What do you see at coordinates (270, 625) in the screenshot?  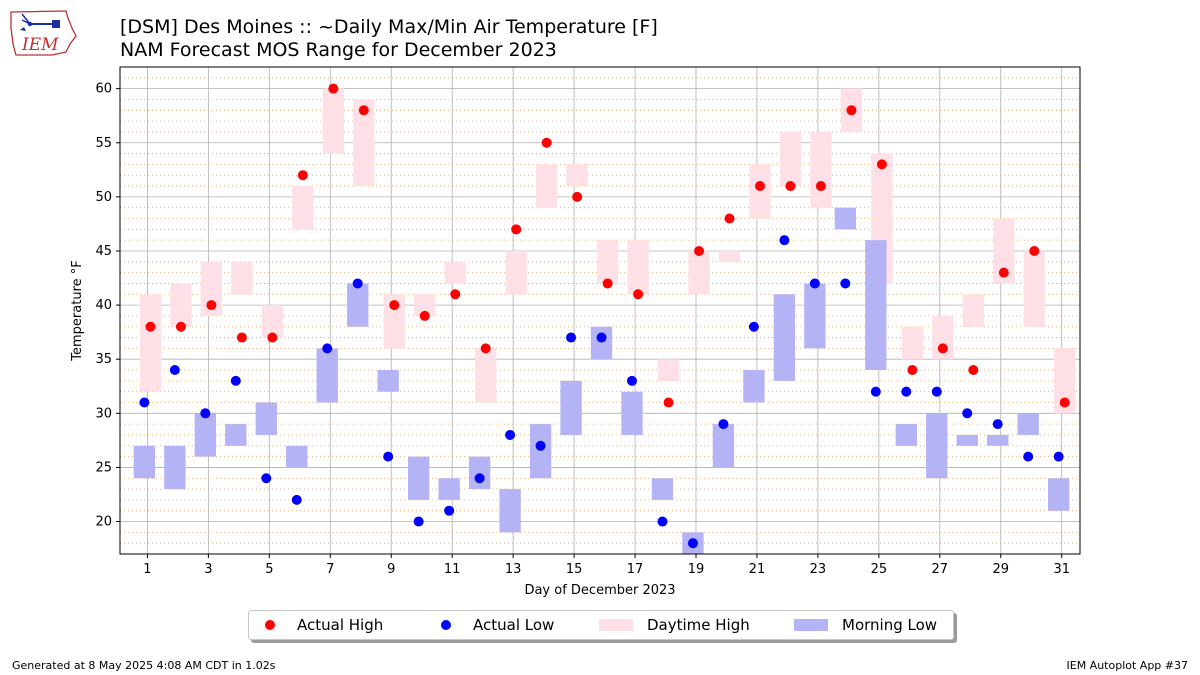 I see `legend-marker-actual-high` at bounding box center [270, 625].